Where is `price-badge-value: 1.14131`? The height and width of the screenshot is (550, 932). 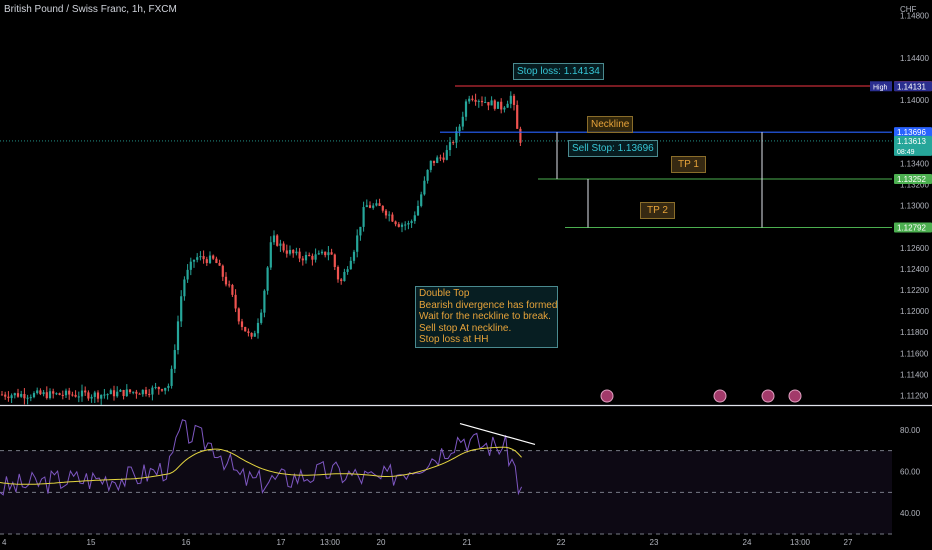
price-badge-value: 1.14131 is located at coordinates (911, 86).